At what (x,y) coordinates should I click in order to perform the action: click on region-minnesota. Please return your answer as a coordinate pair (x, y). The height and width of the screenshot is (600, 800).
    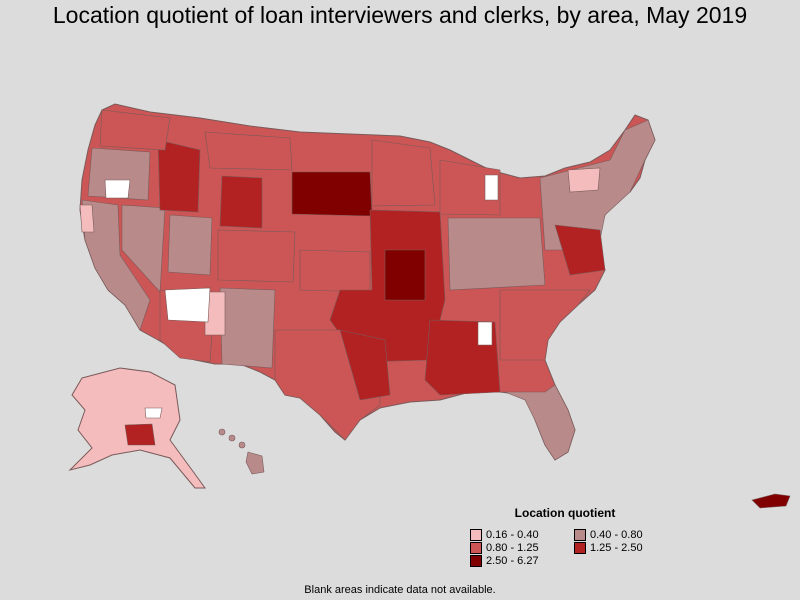
    Looking at the image, I should click on (403, 173).